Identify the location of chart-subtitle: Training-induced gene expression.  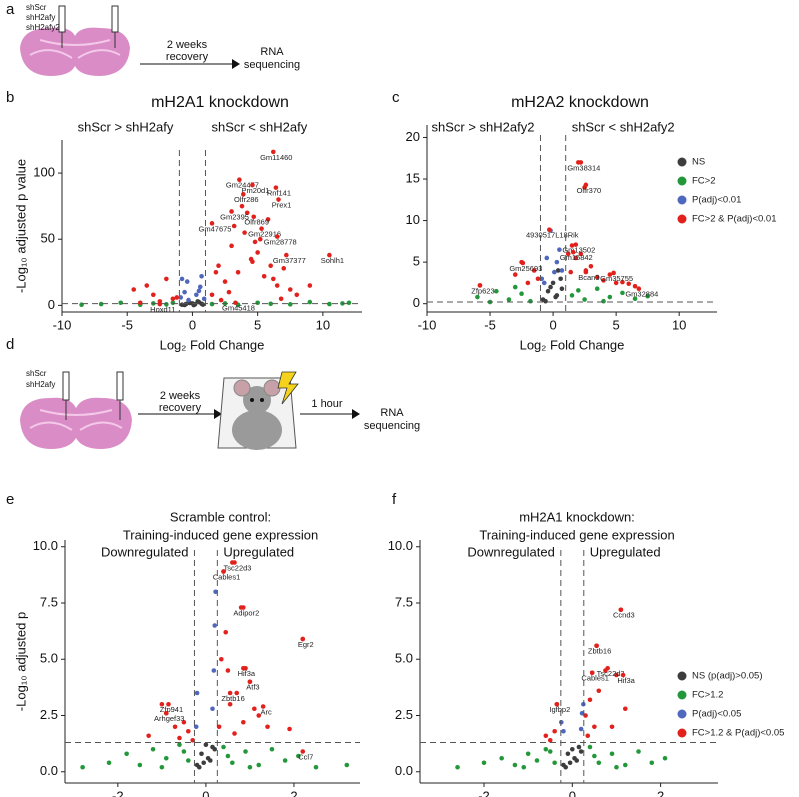
(576, 534).